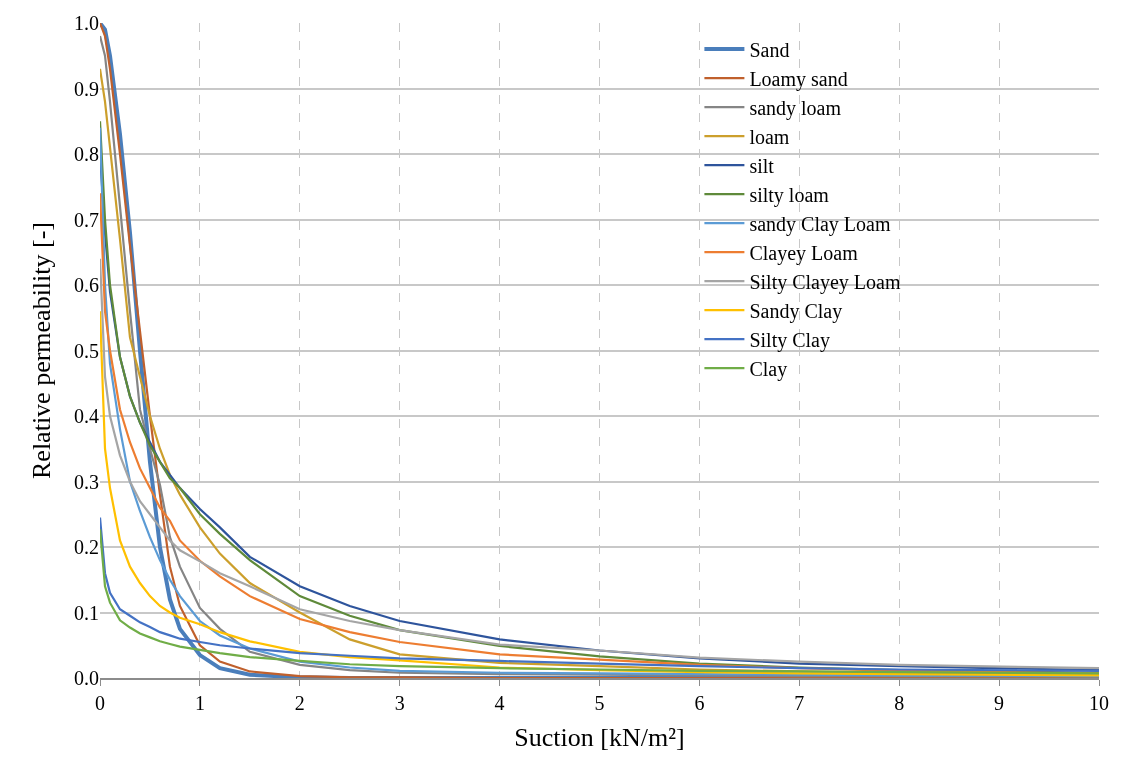 This screenshot has height=760, width=1121. I want to click on x-tick-label: 1, so click(199, 703).